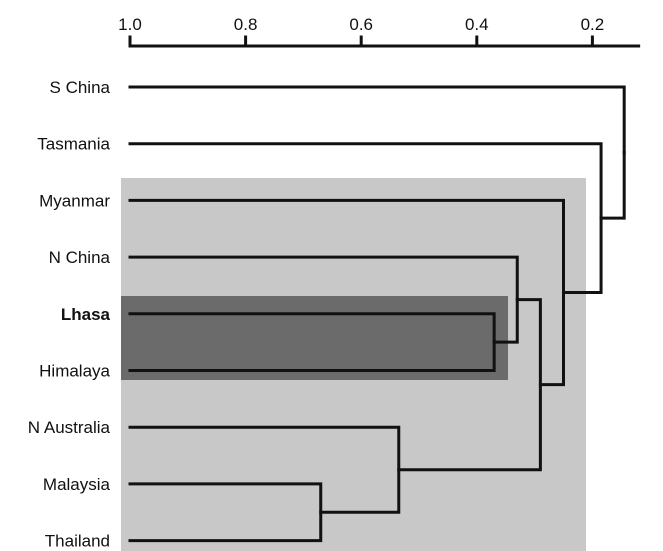 This screenshot has width=663, height=551. What do you see at coordinates (74, 371) in the screenshot?
I see `leaf-label-himalaya: Himalaya` at bounding box center [74, 371].